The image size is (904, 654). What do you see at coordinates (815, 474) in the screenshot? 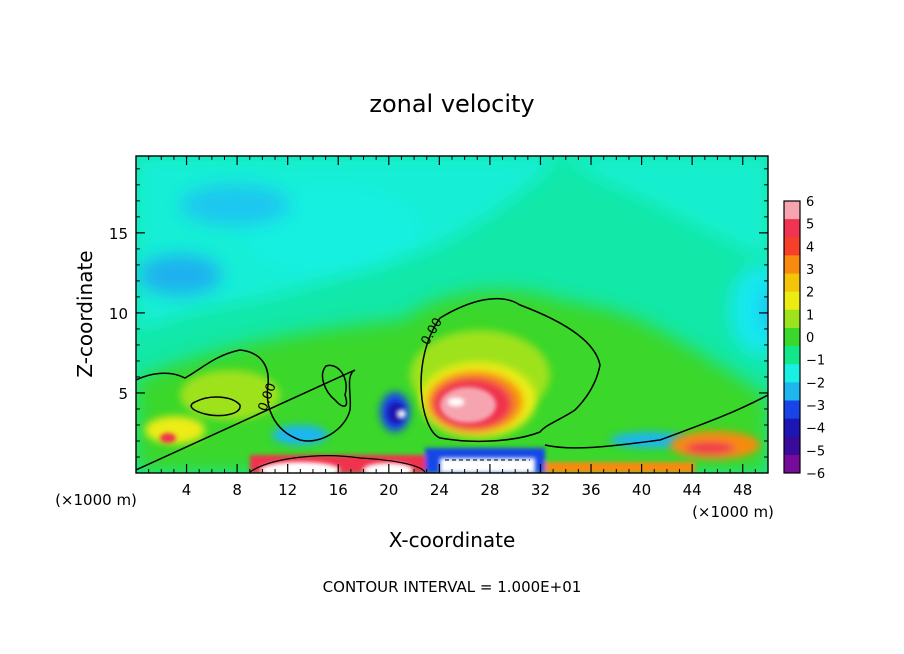
I see `colorbar-tick-label: −6` at bounding box center [815, 474].